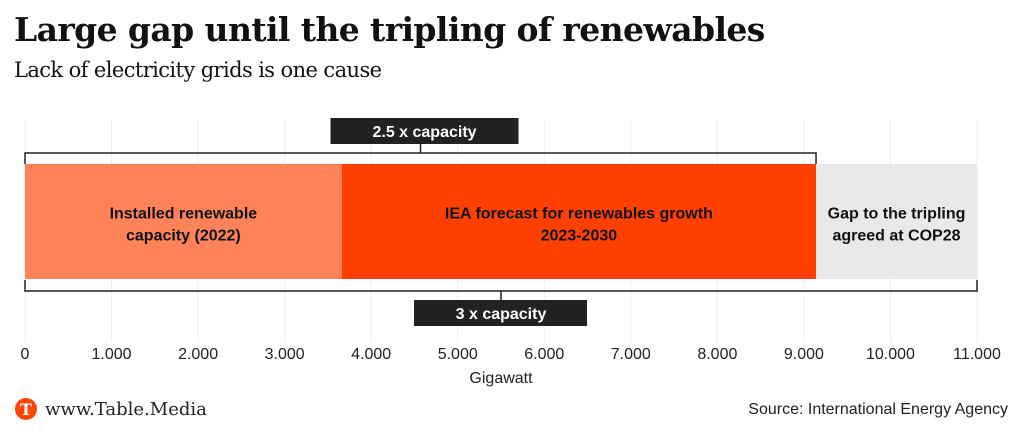  Describe the element at coordinates (717, 354) in the screenshot. I see `x-tick-label: 8.000` at that location.